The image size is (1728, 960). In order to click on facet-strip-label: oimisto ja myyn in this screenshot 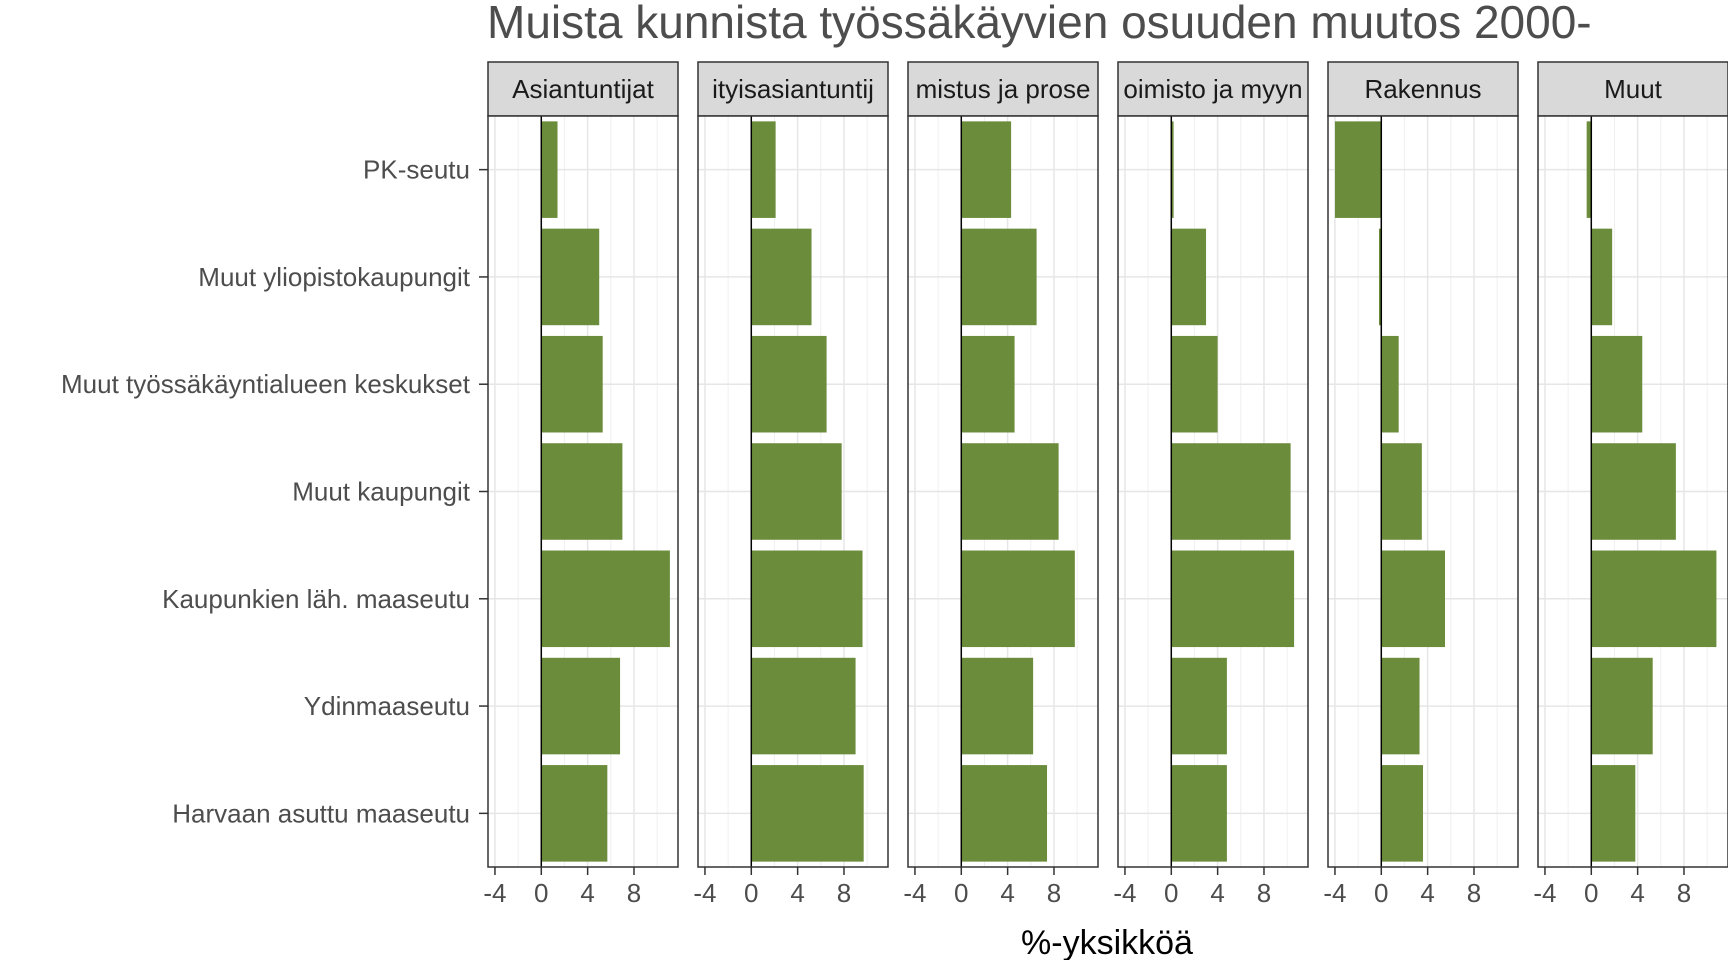, I will do `click(1212, 89)`.